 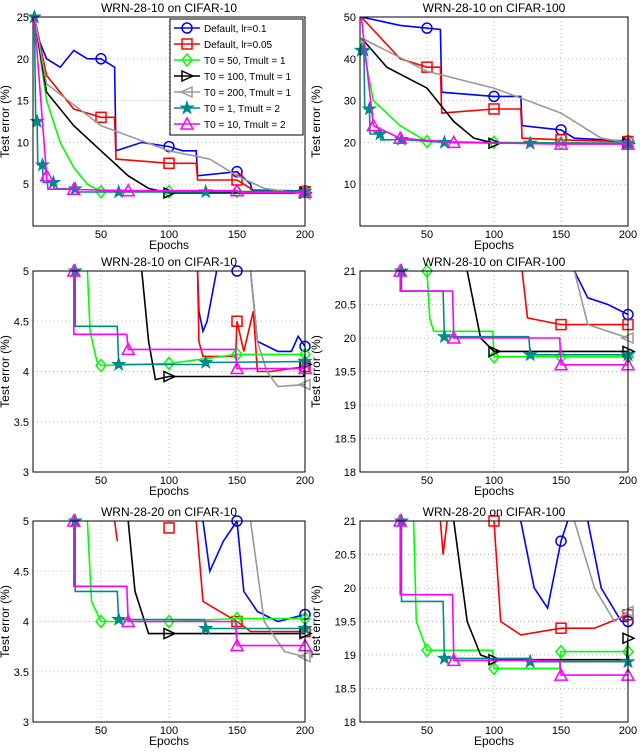 What do you see at coordinates (21, 423) in the screenshot?
I see `y-tick-label: 3.5` at bounding box center [21, 423].